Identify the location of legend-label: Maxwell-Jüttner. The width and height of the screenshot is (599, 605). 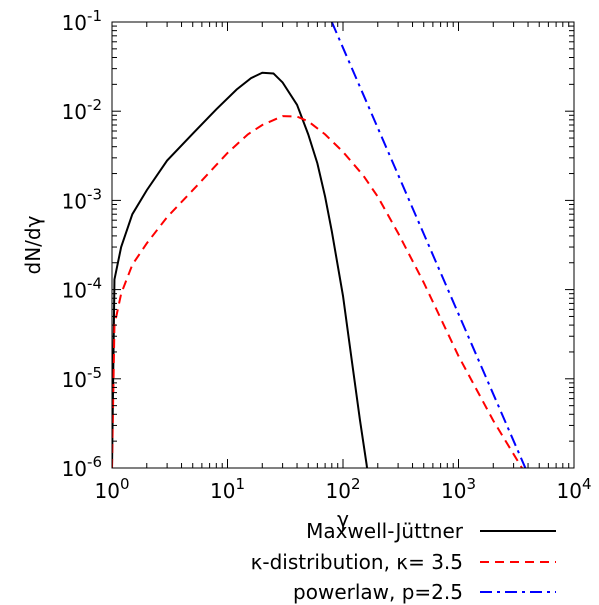
(385, 531).